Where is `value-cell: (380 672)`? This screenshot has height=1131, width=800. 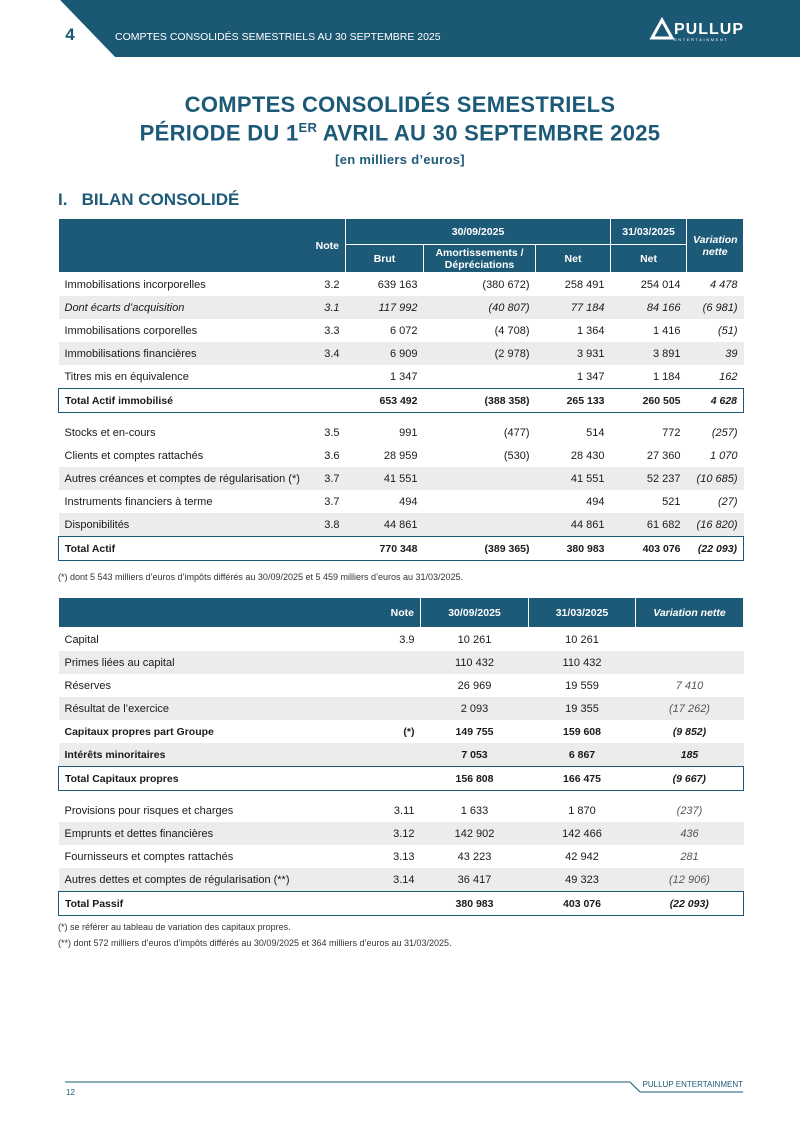 value-cell: (380 672) is located at coordinates (506, 284).